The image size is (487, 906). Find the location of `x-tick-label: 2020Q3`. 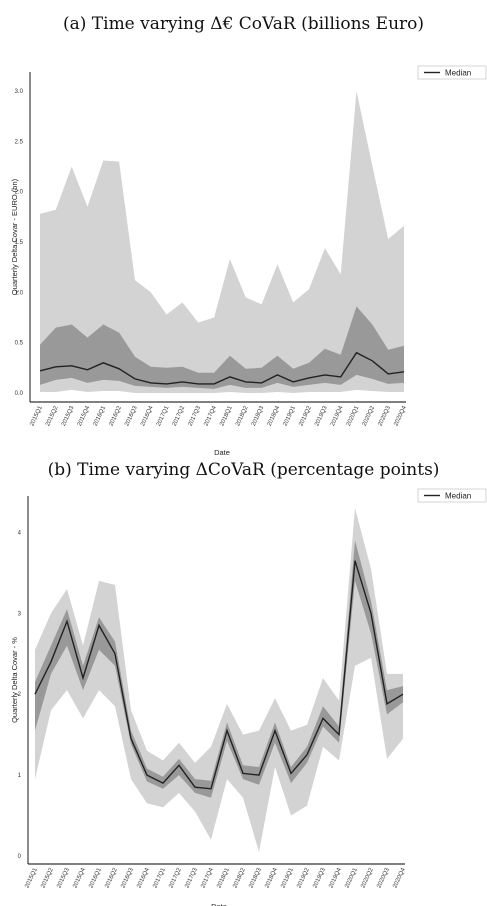

x-tick-label: 2020Q3 is located at coordinates (383, 878).